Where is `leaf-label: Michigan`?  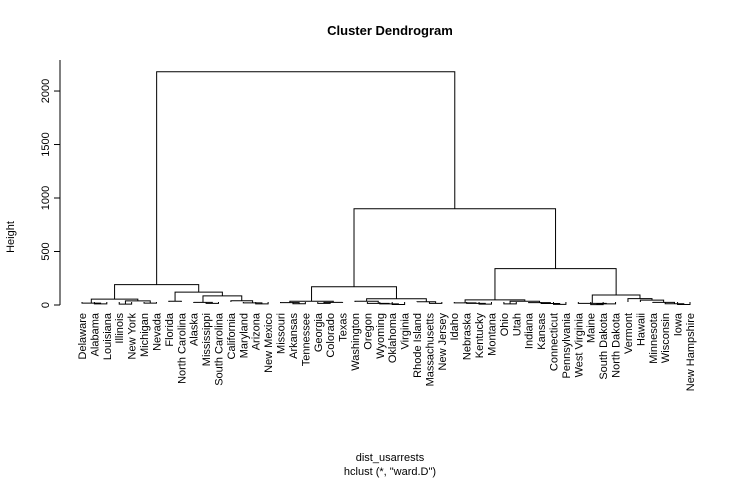 leaf-label: Michigan is located at coordinates (145, 335).